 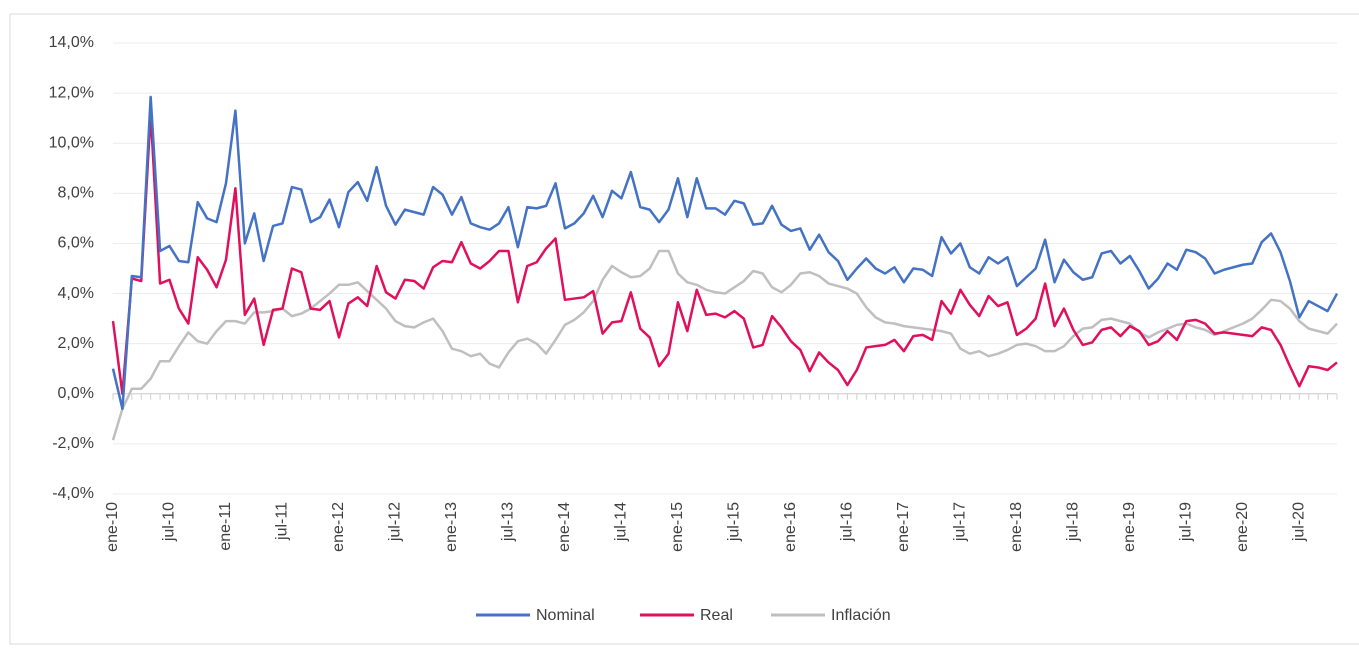 What do you see at coordinates (282, 521) in the screenshot?
I see `x-tick-label: jul-11` at bounding box center [282, 521].